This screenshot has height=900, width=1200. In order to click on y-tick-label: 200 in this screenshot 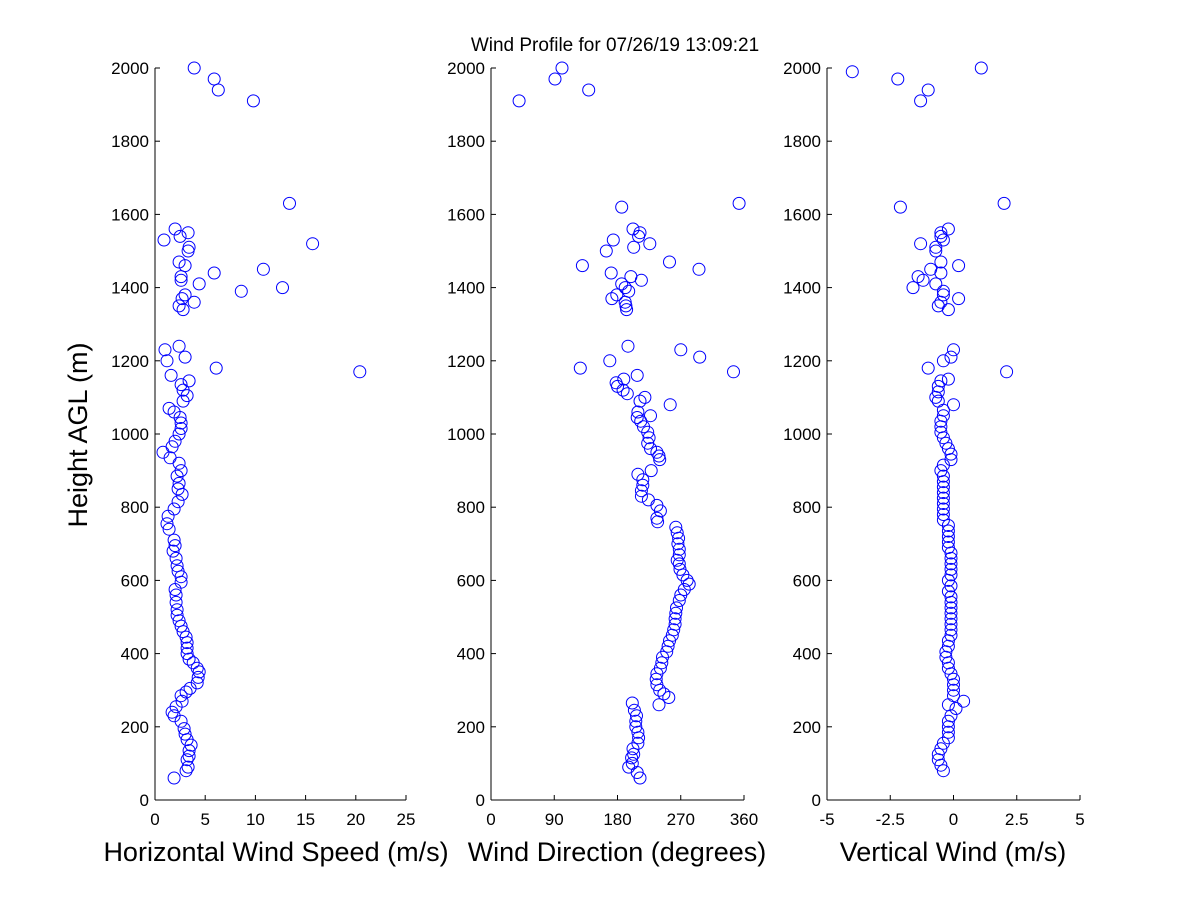, I will do `click(135, 727)`.